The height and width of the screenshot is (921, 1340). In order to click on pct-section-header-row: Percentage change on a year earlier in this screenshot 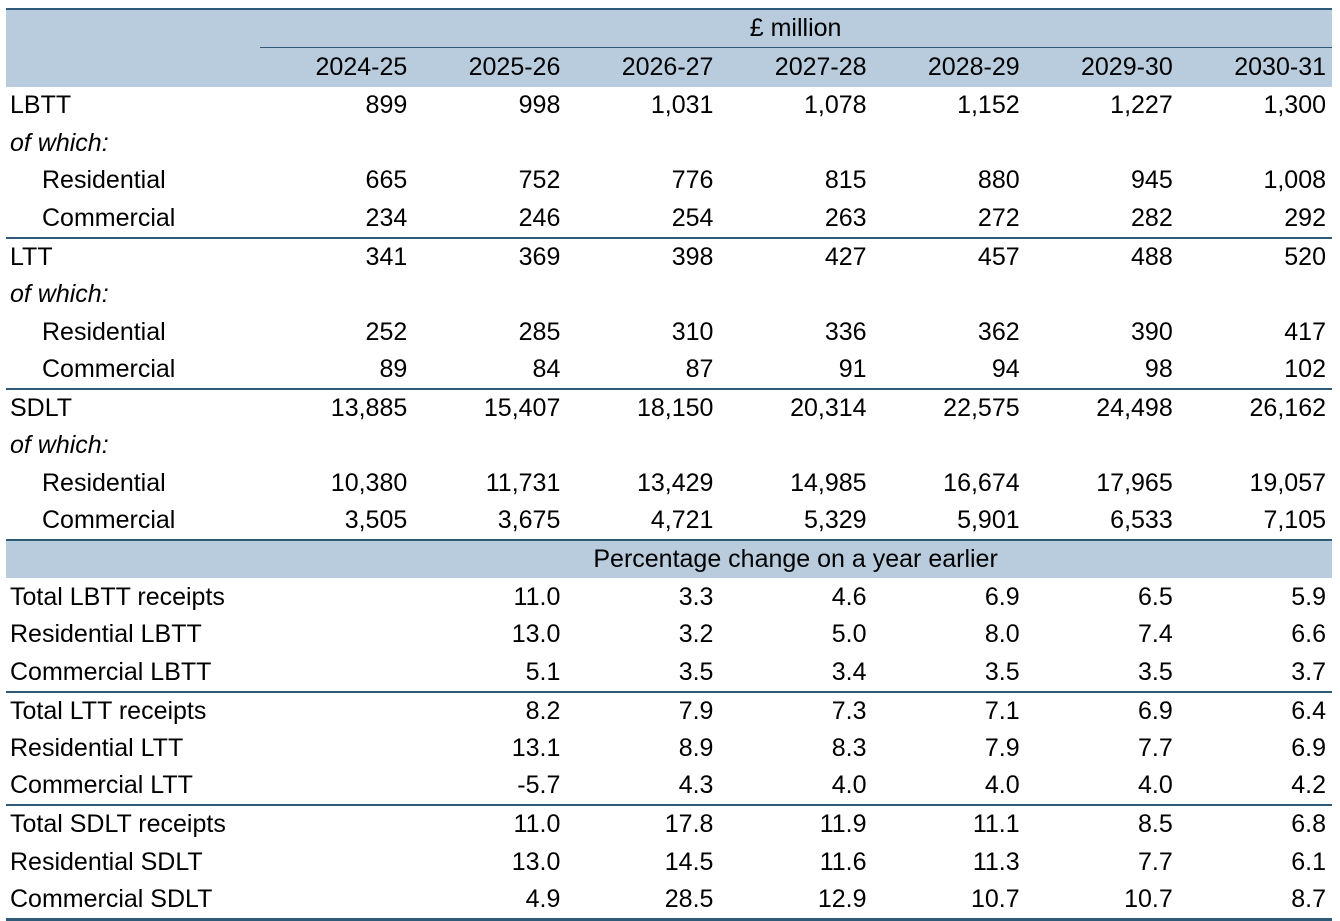, I will do `click(669, 559)`.